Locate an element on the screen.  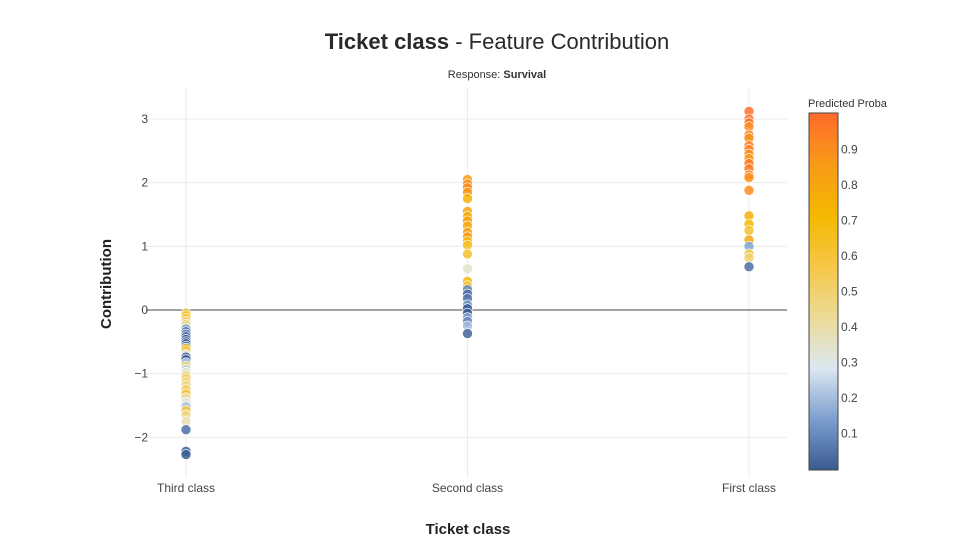
chart-subtitle: Response: Survival is located at coordinates (497, 75).